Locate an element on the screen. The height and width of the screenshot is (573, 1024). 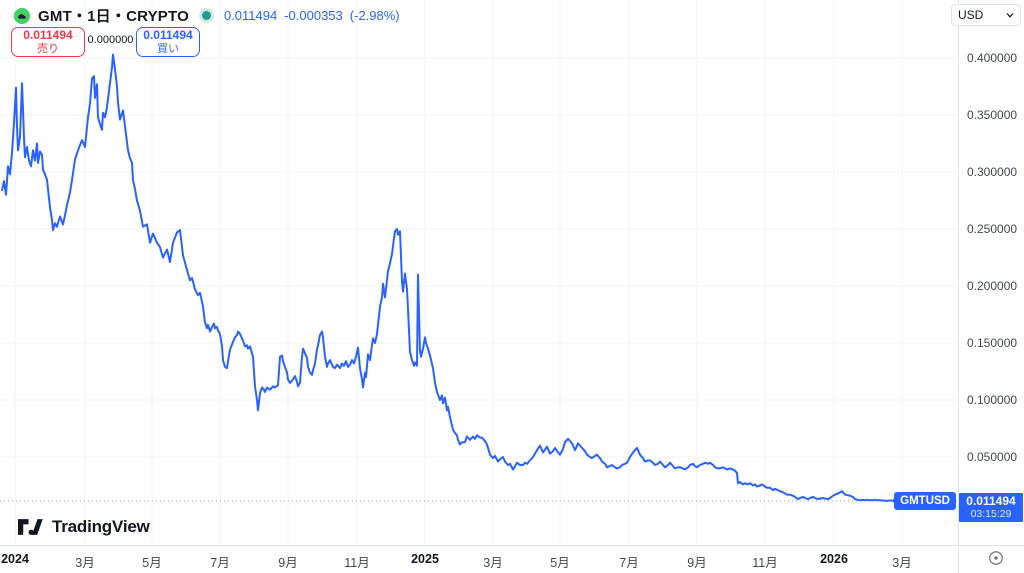
gear-icon is located at coordinates (996, 558).